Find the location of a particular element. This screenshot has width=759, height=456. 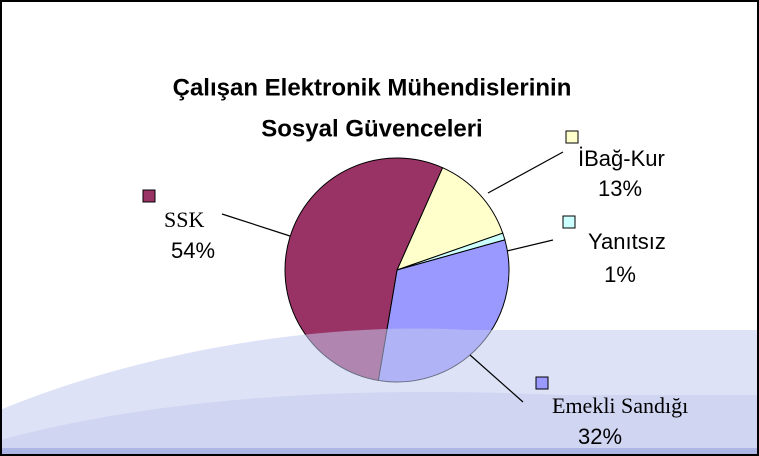

slice-percent: 13% is located at coordinates (620, 188).